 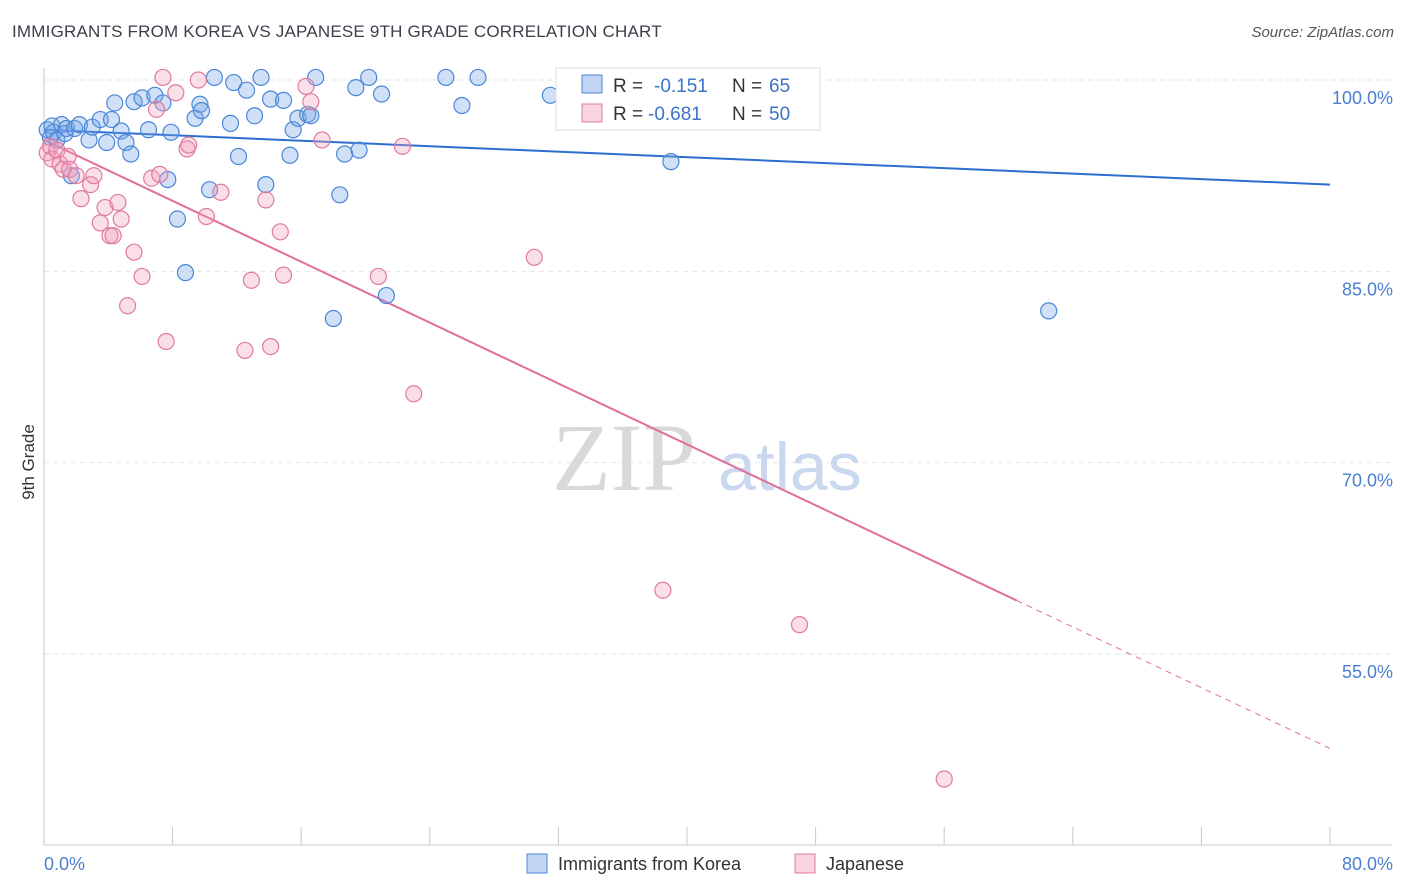 What do you see at coordinates (715, 863) in the screenshot?
I see `bottom-legend: Immigrants from Korea Japanese` at bounding box center [715, 863].